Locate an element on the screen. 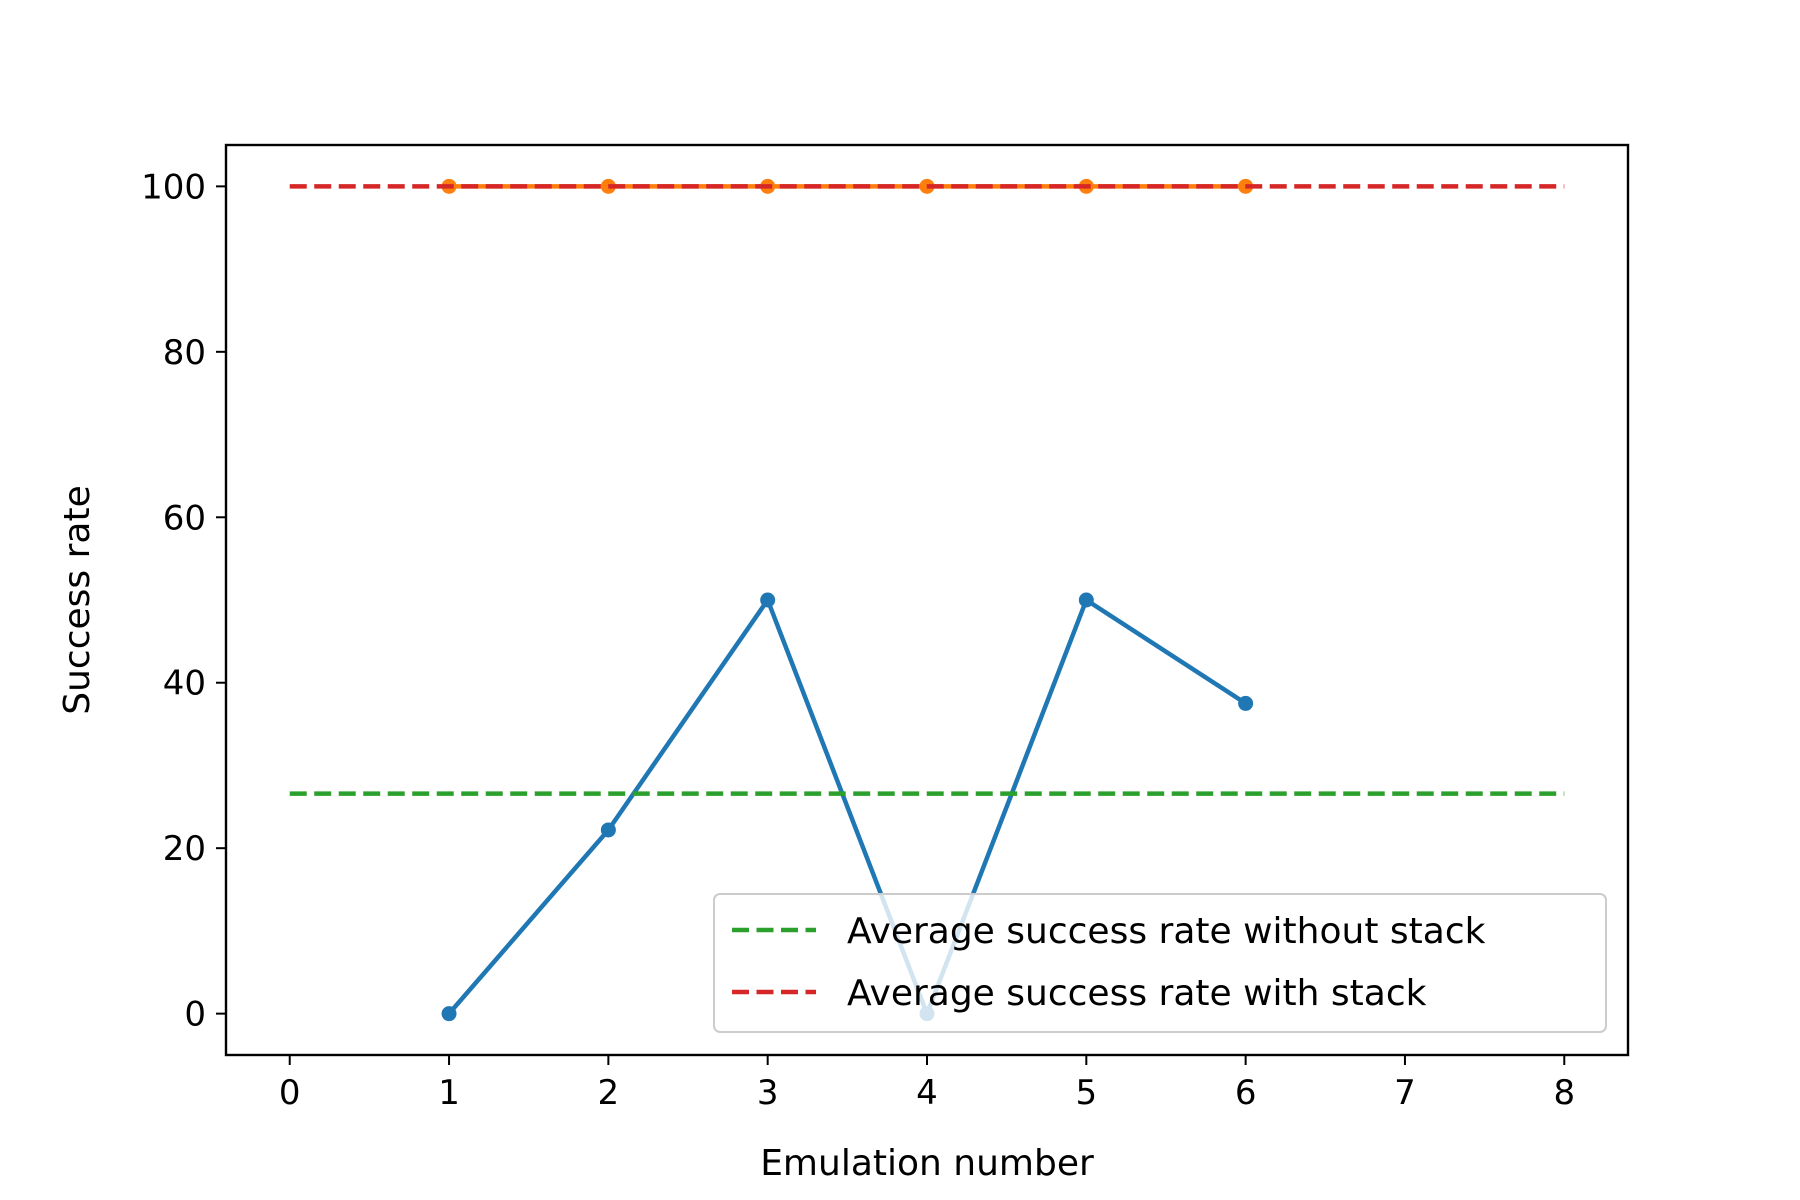 This screenshot has width=1800, height=1200. y-tick-label: 40 is located at coordinates (184, 684).